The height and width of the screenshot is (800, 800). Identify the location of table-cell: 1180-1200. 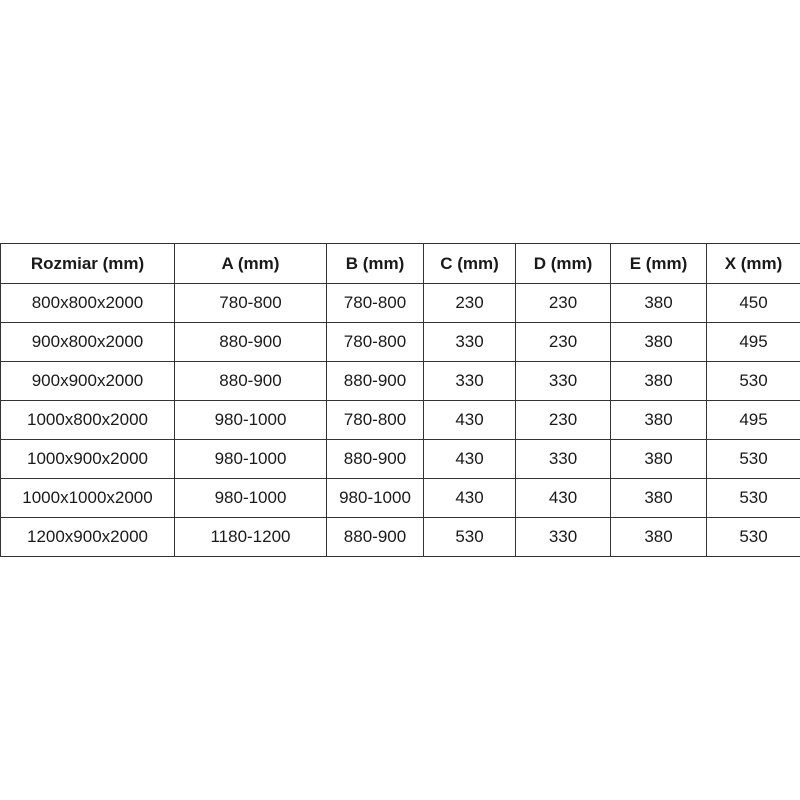
(250, 537).